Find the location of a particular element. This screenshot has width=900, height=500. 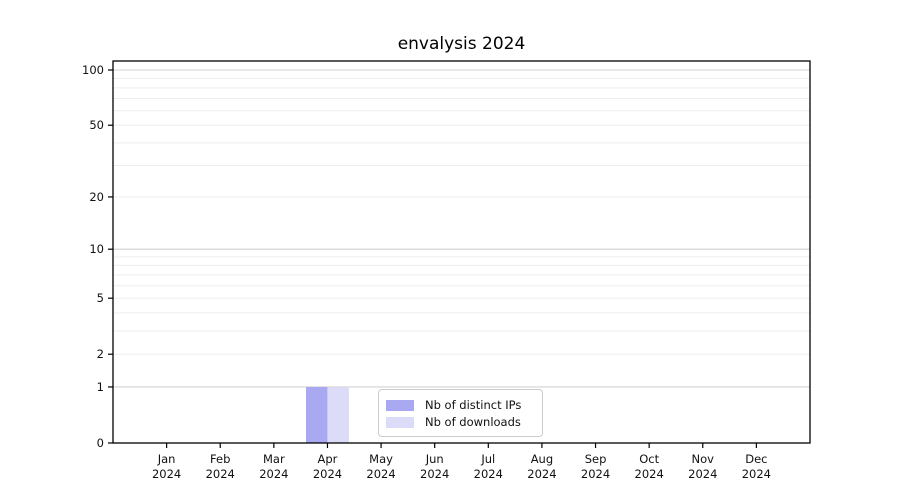

x-tick-label-month: Aug is located at coordinates (542, 459).